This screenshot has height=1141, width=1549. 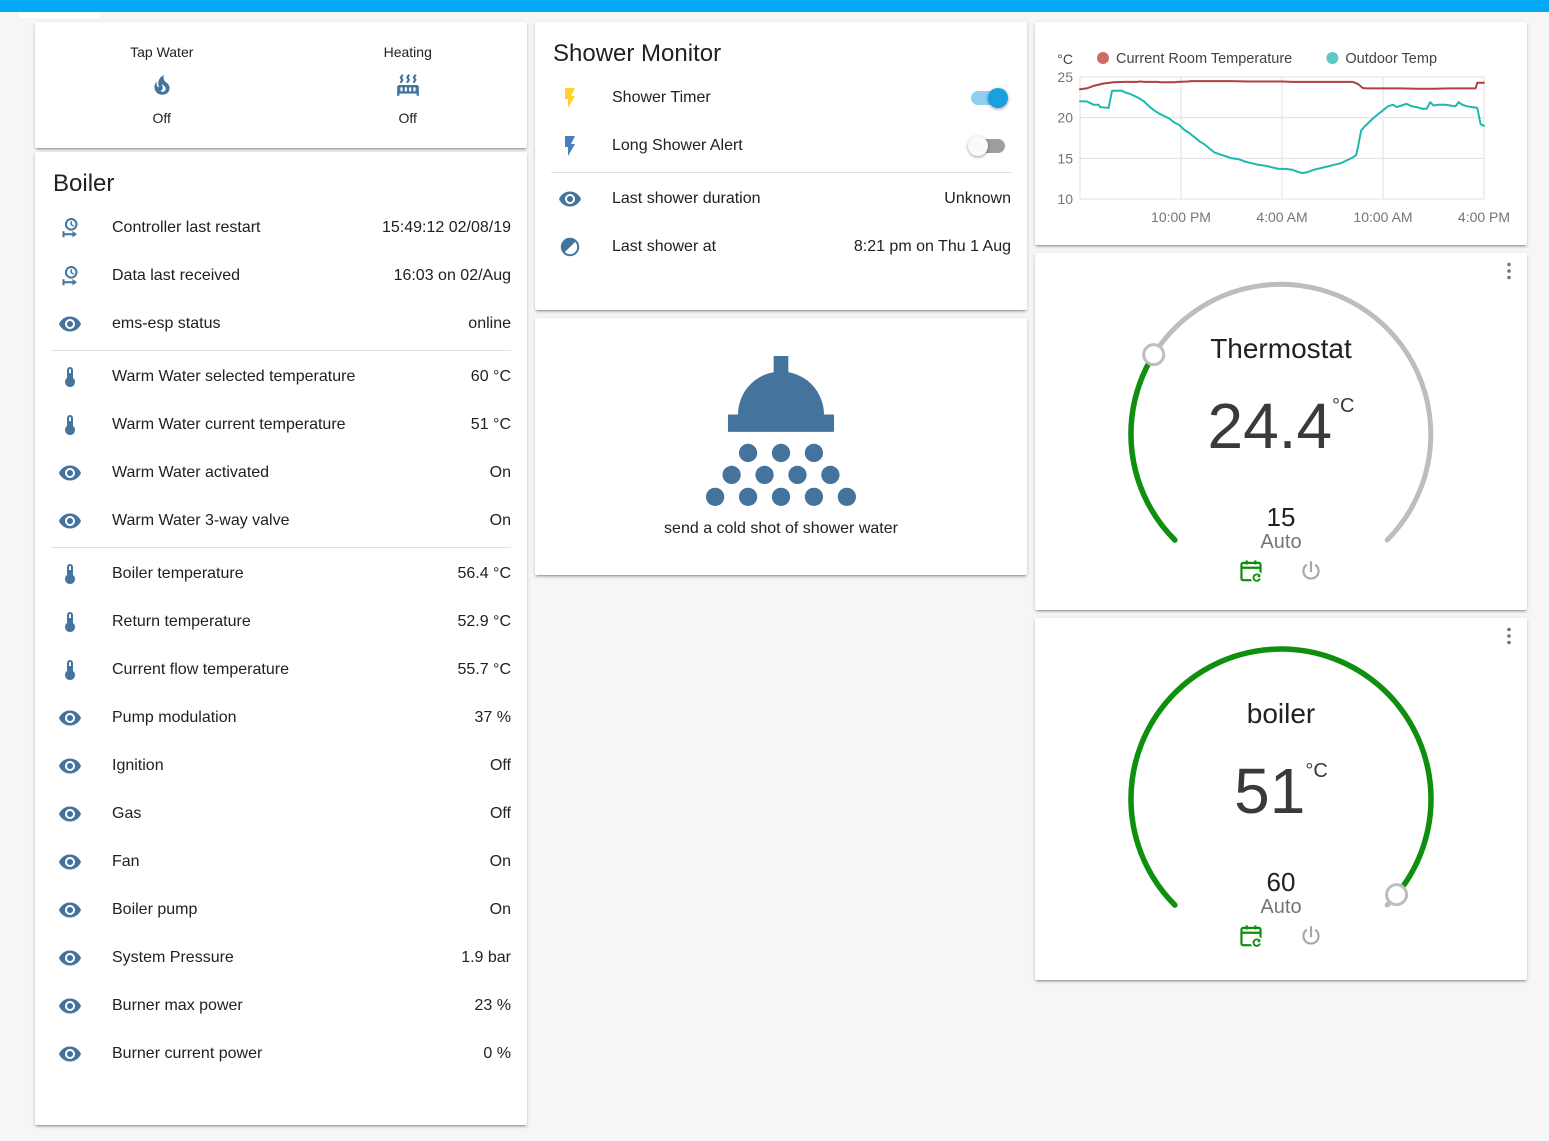 I want to click on entity-row: Warm Water current temperature 51 °C, so click(x=281, y=425).